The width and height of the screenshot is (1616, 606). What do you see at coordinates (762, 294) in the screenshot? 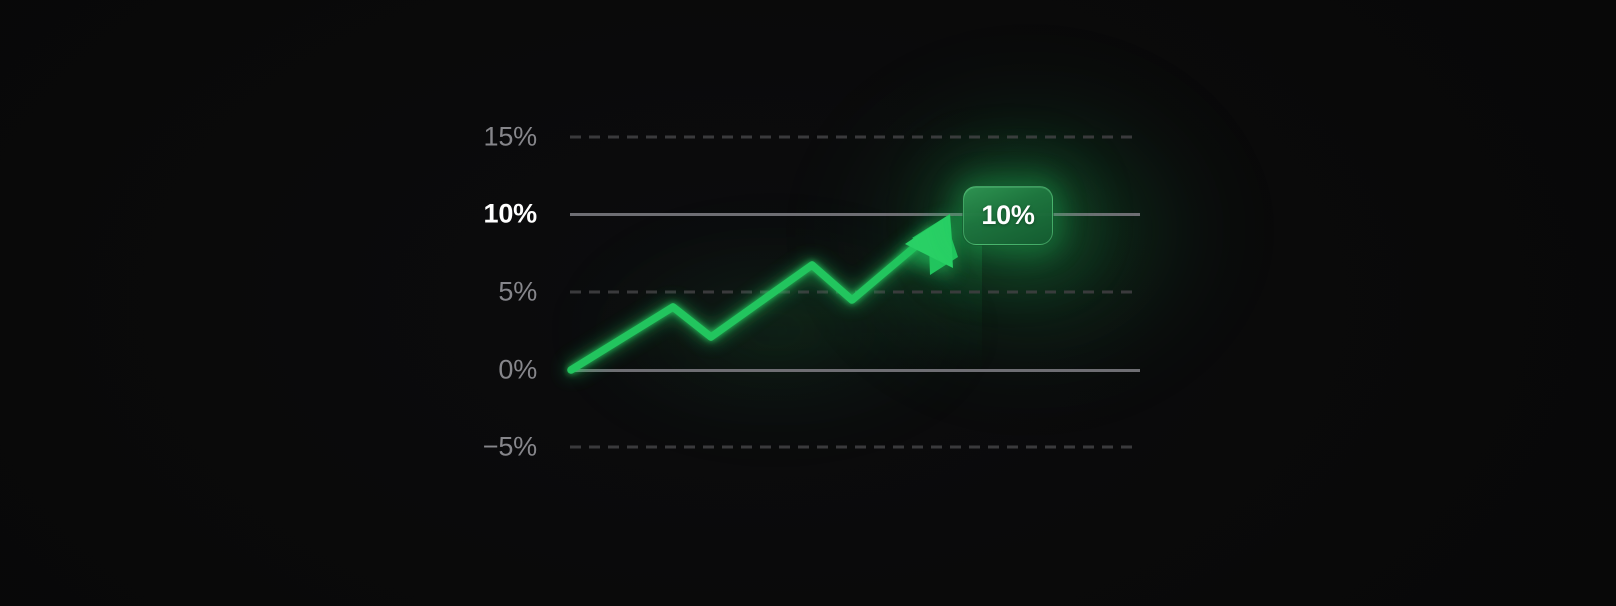
I see `series-line` at bounding box center [762, 294].